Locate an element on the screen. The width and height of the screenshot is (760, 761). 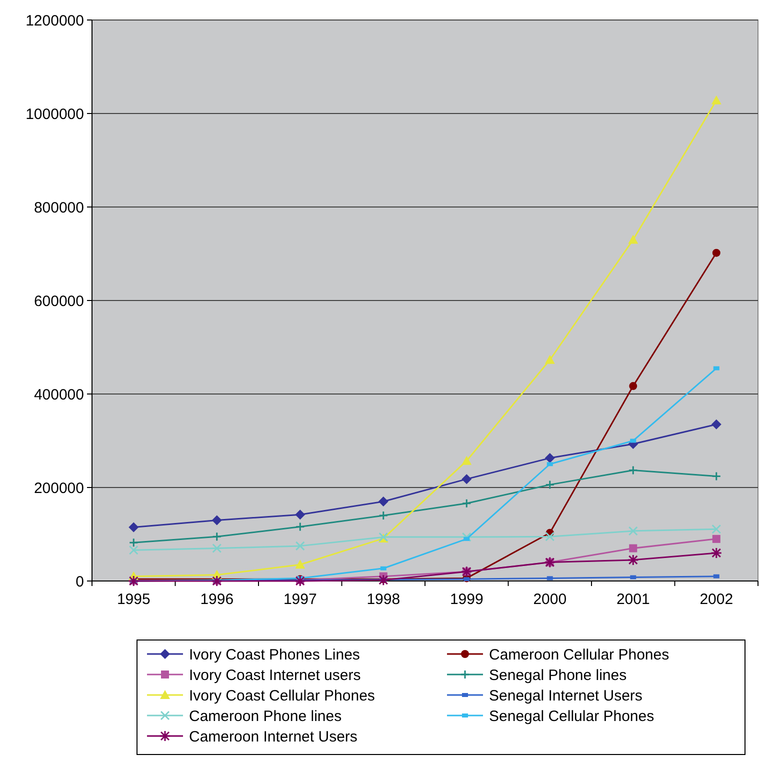
legend-label: Cameroon Phone lines is located at coordinates (265, 716).